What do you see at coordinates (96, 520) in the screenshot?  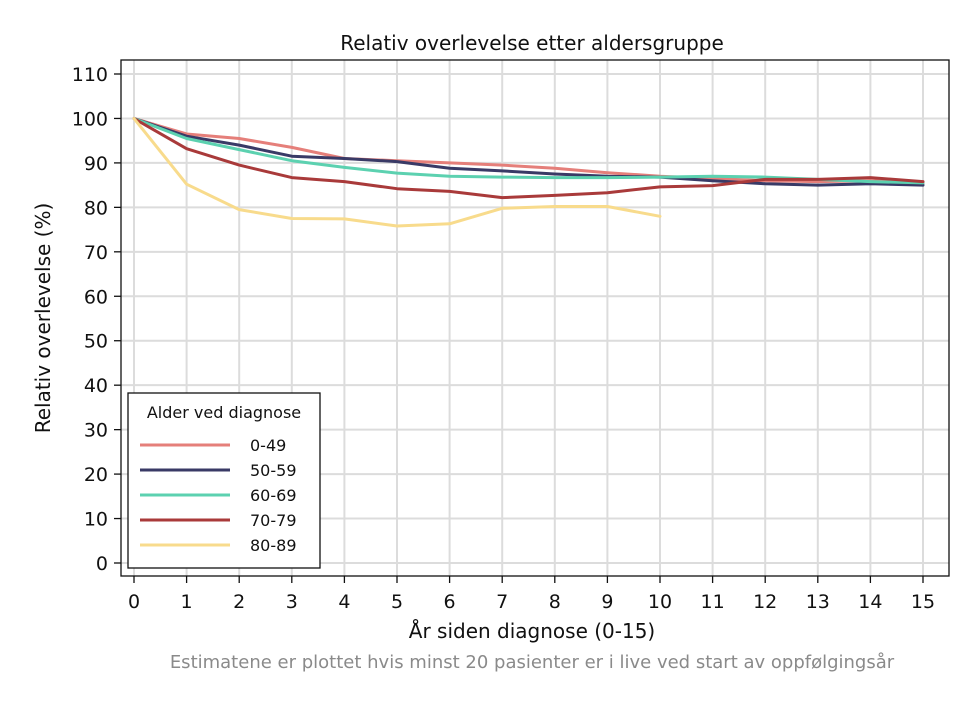 I see `y-tick-label: 10` at bounding box center [96, 520].